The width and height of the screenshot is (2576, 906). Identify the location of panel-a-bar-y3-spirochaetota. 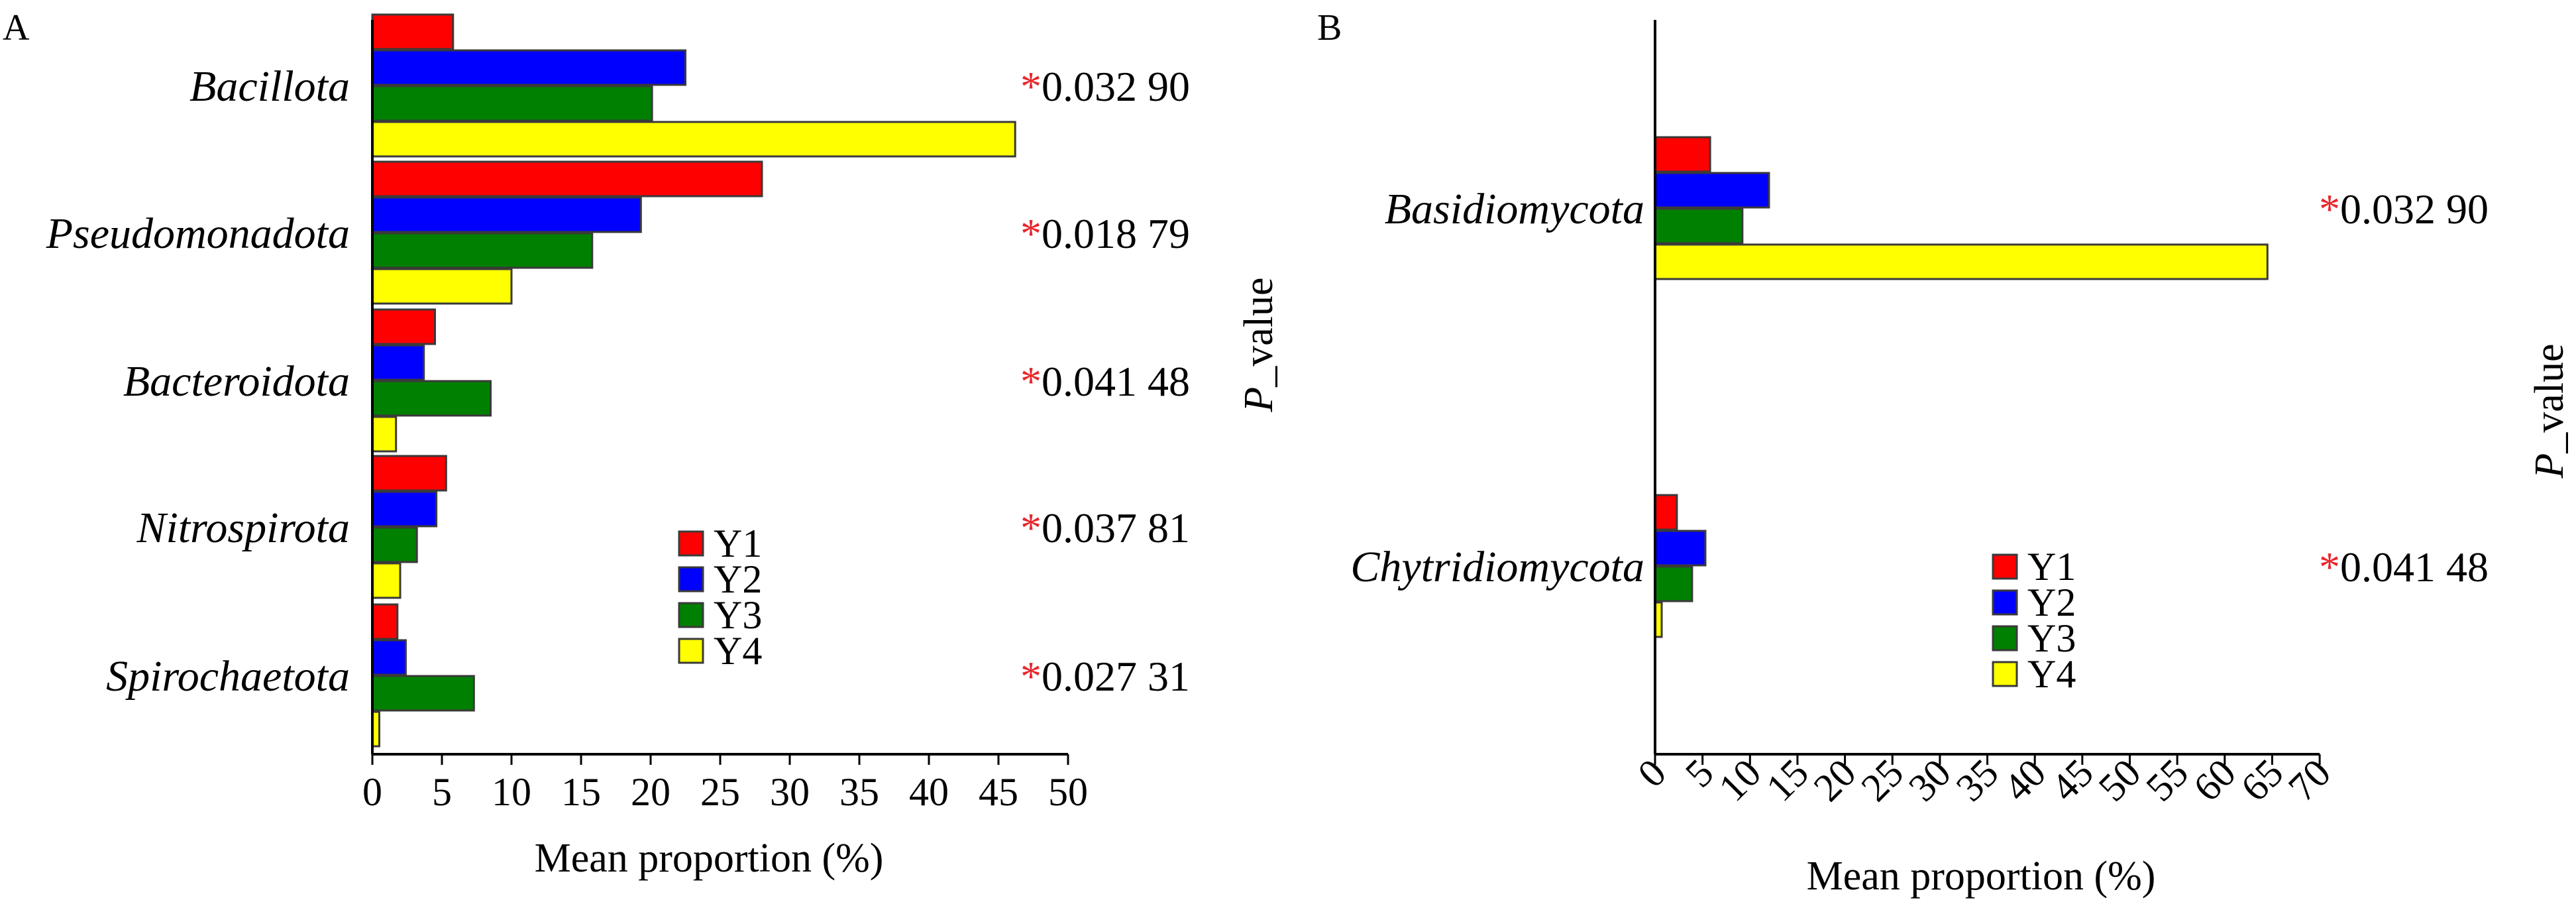
(423, 693).